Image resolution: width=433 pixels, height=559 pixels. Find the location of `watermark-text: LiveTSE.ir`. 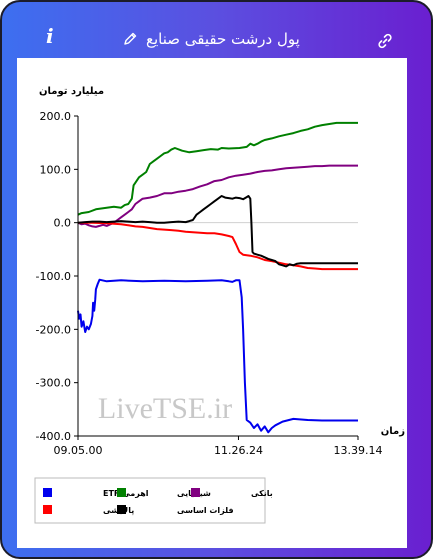

watermark-text: LiveTSE.ir is located at coordinates (165, 408).